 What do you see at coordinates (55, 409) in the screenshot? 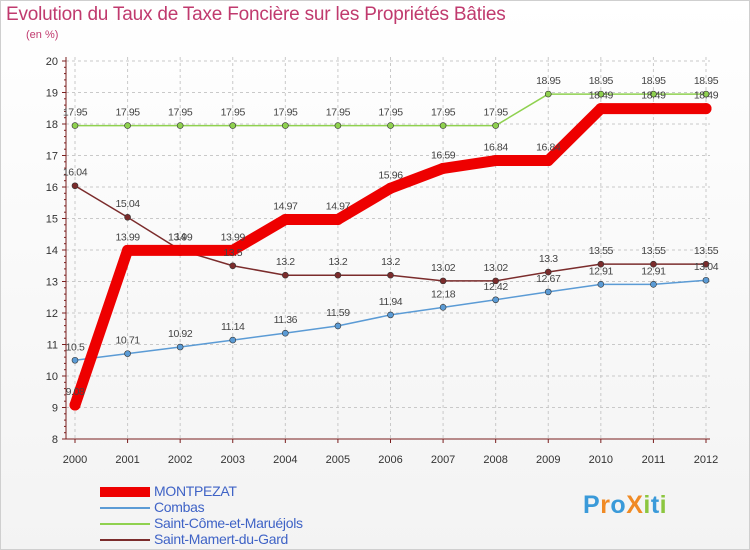
I see `y-tick-label: 9` at bounding box center [55, 409].